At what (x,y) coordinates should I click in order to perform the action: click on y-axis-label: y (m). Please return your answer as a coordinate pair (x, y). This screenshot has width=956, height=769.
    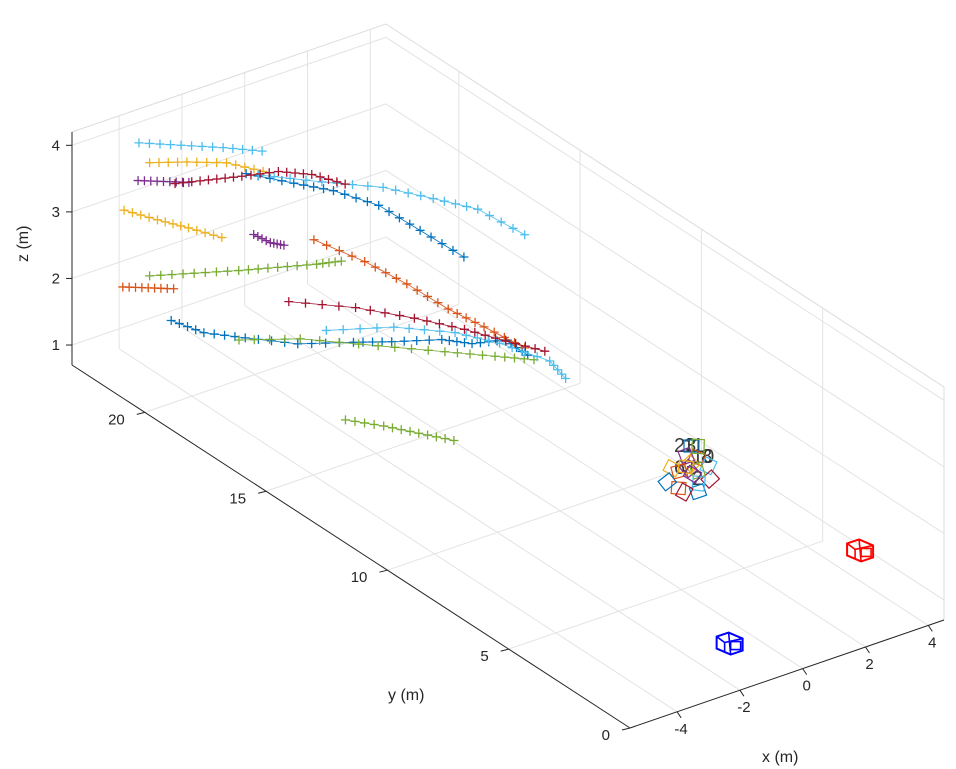
    Looking at the image, I should click on (406, 695).